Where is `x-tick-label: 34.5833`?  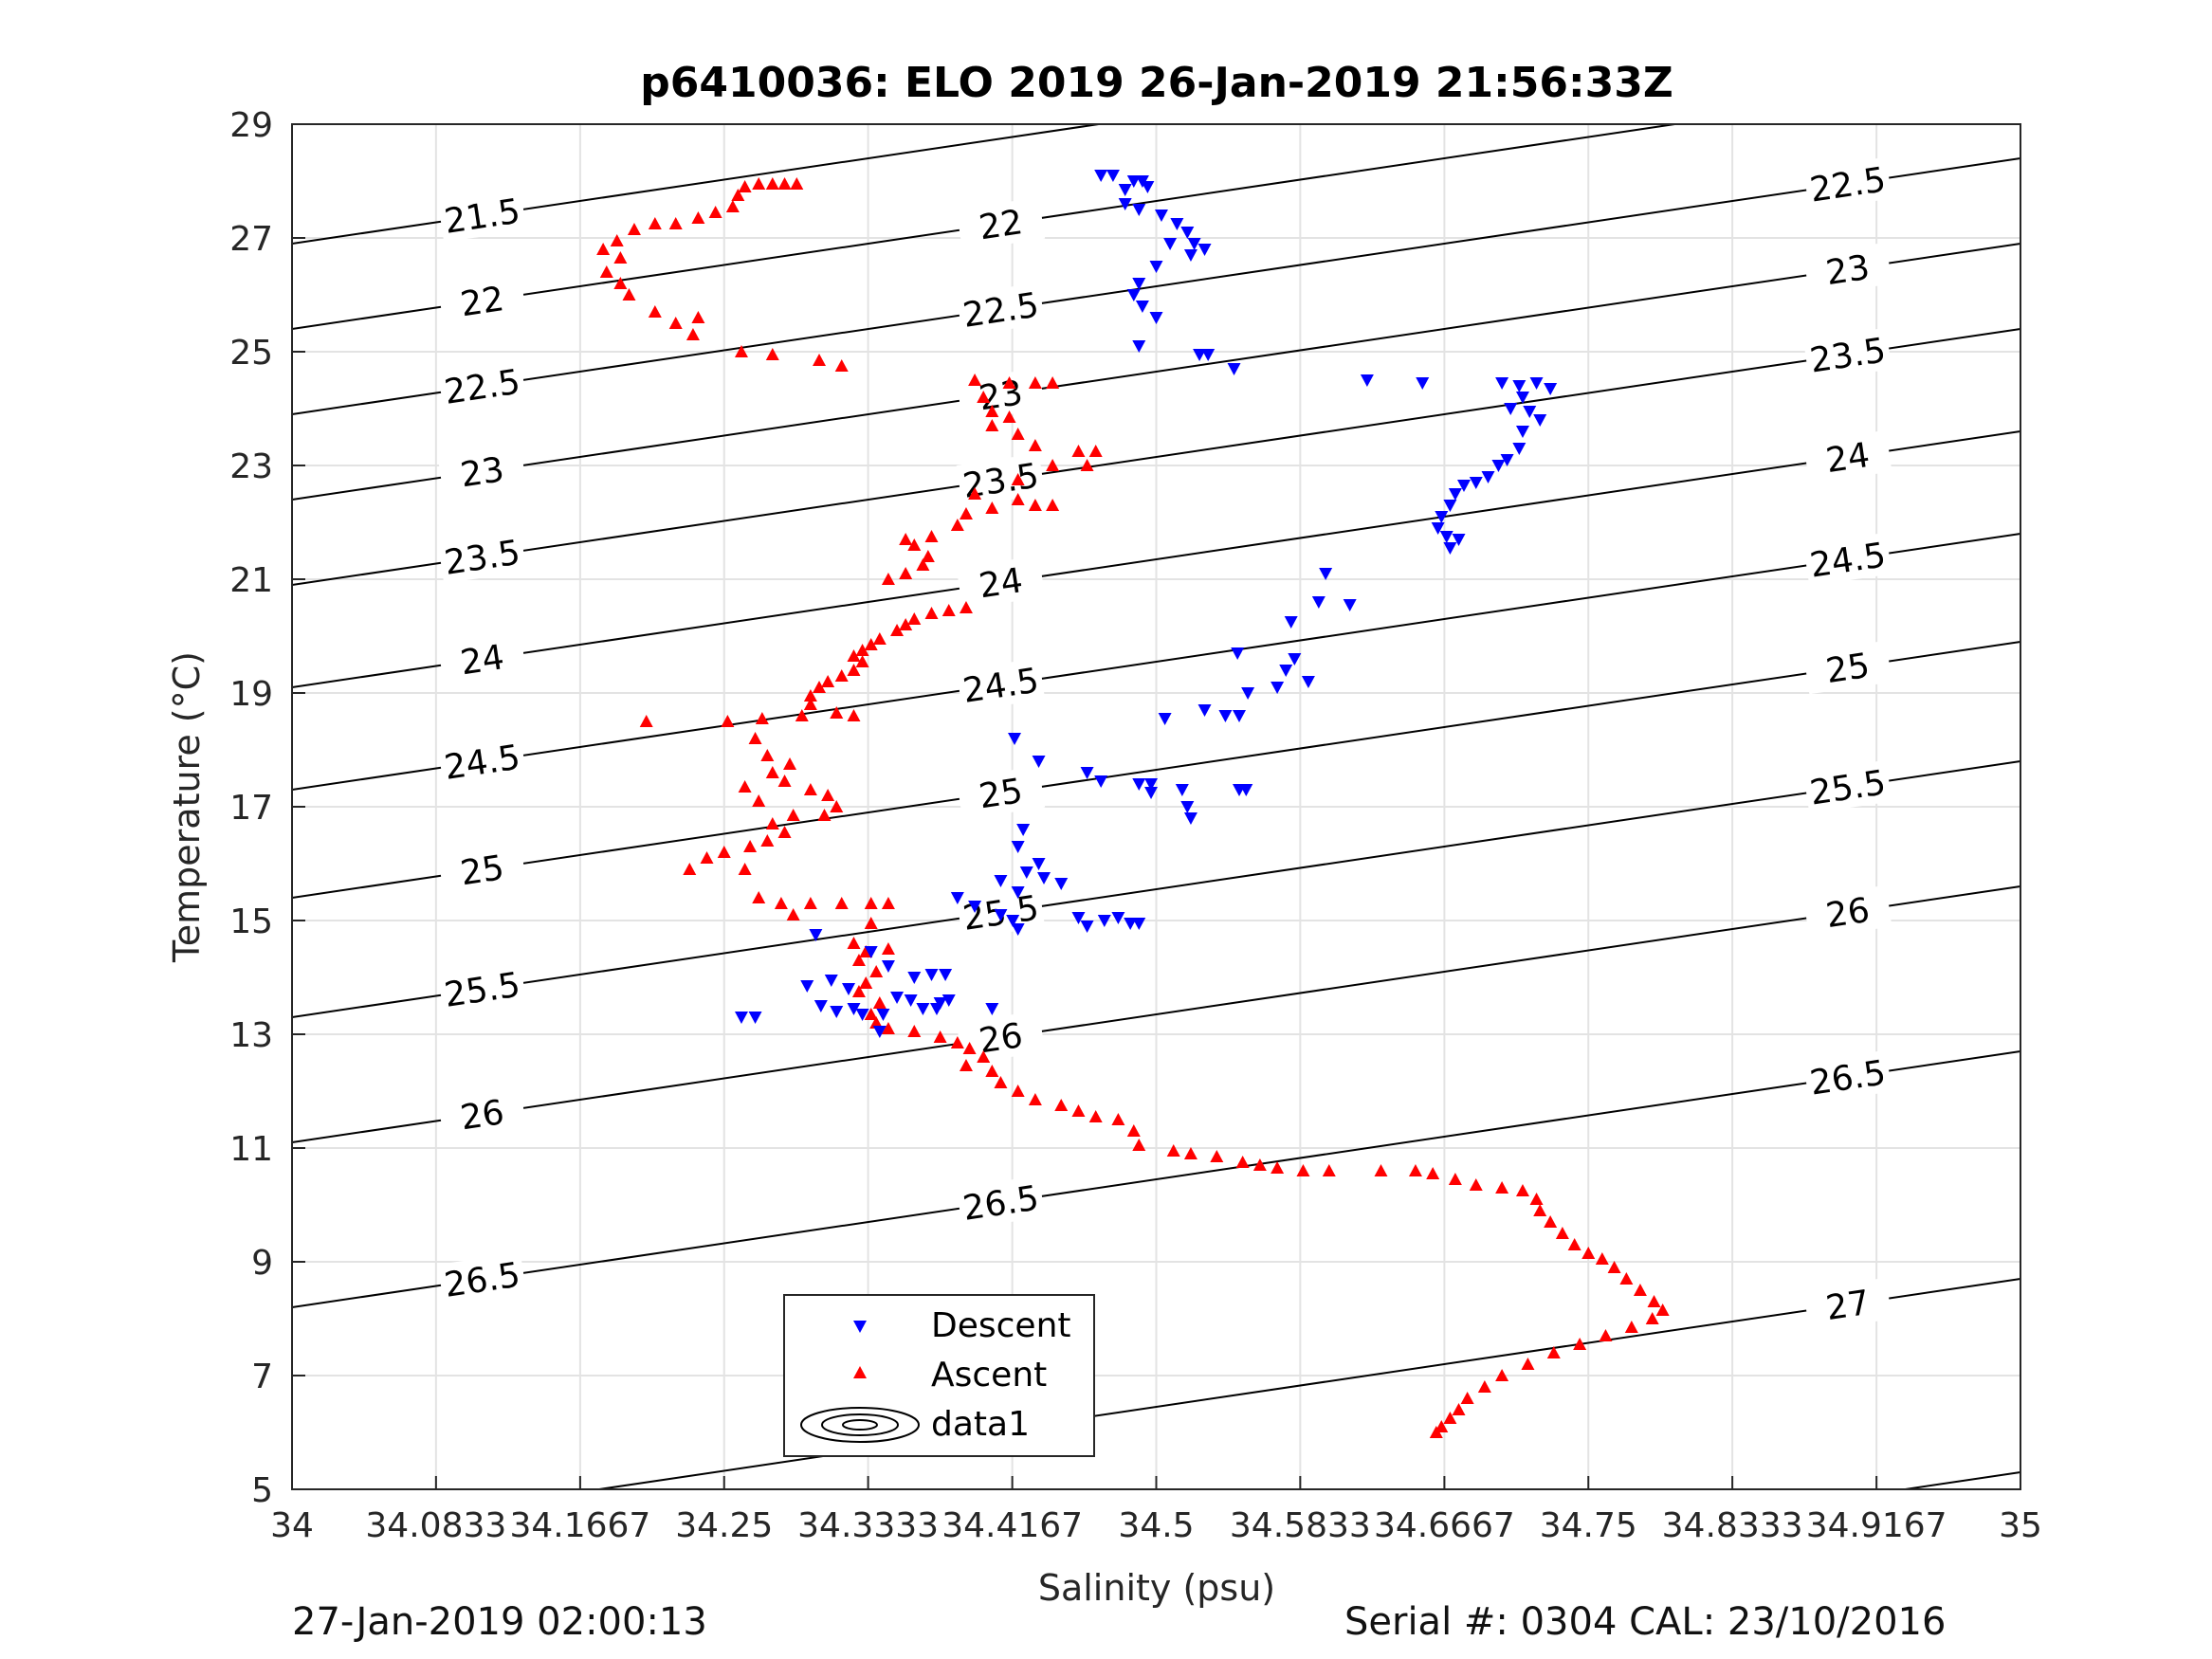 x-tick-label: 34.5833 is located at coordinates (1300, 1525).